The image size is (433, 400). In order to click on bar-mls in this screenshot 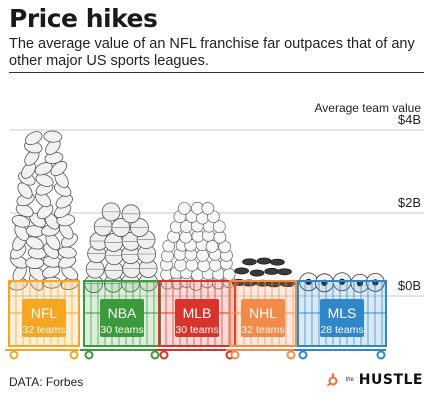, I will do `click(342, 318)`.